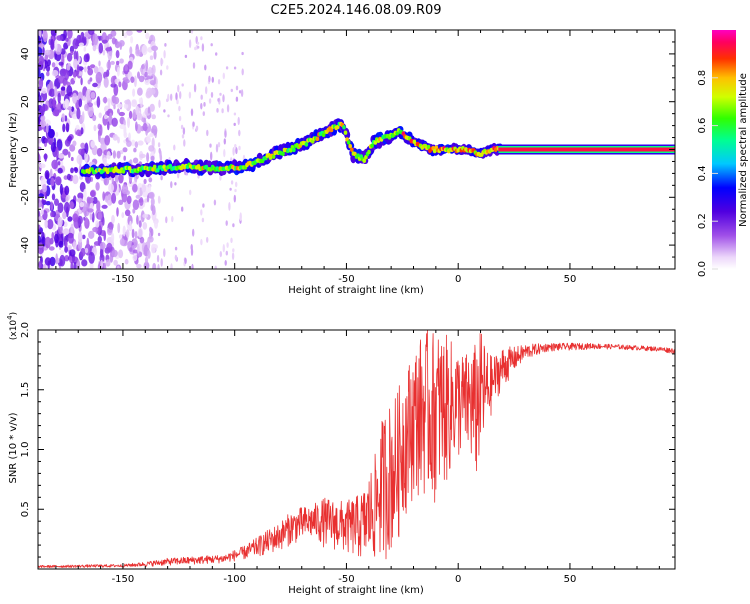  Describe the element at coordinates (586, 149) in the screenshot. I see `ridge-band-core` at that location.